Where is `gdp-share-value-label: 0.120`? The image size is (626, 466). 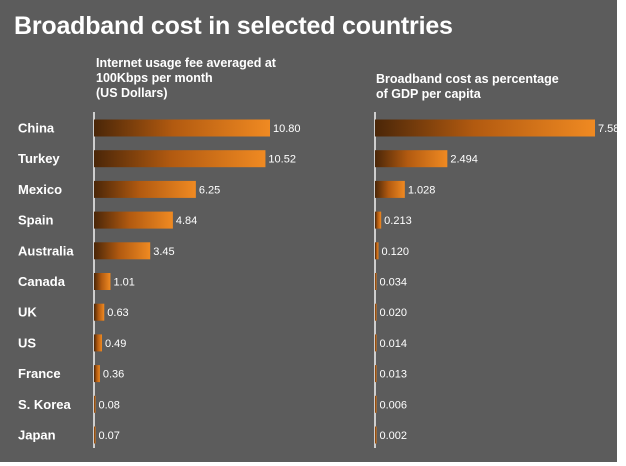
gdp-share-value-label: 0.120 is located at coordinates (395, 252).